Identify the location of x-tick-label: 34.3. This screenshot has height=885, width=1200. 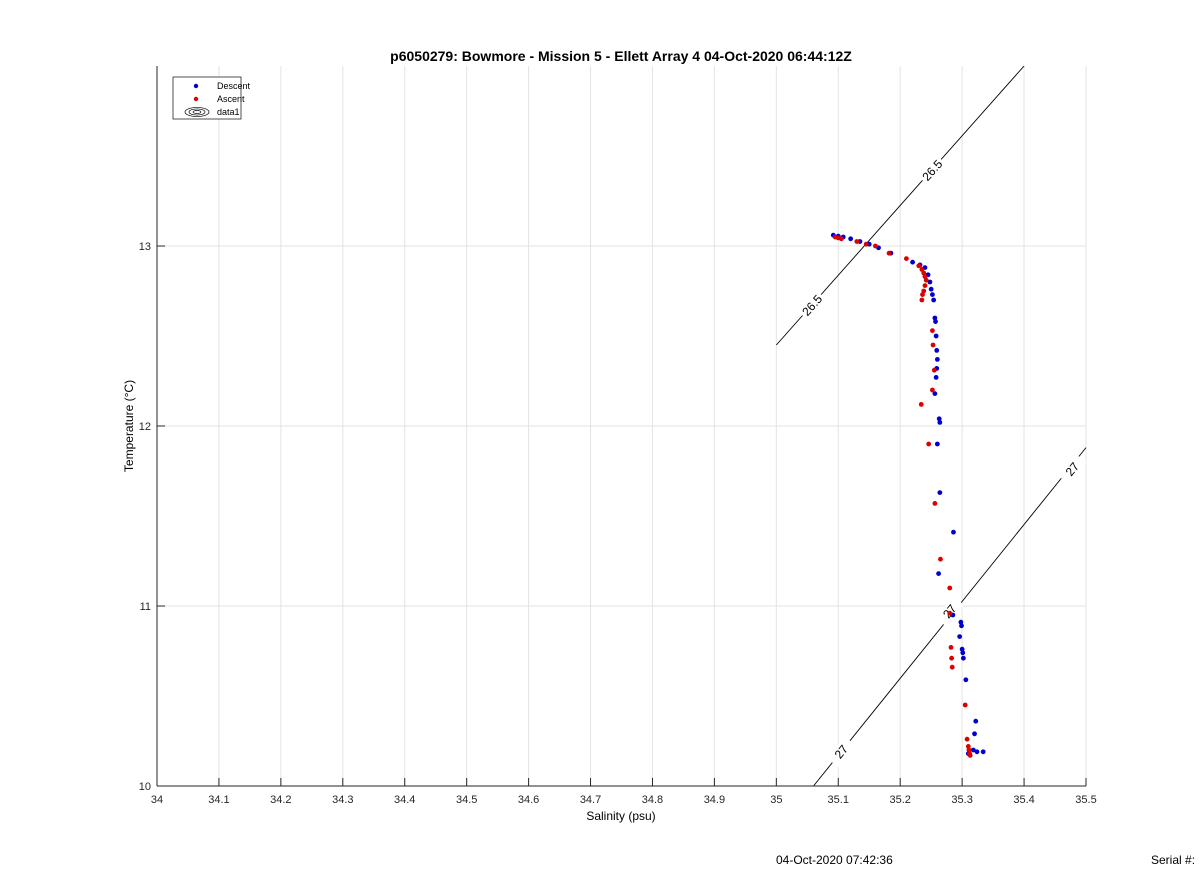
(342, 800).